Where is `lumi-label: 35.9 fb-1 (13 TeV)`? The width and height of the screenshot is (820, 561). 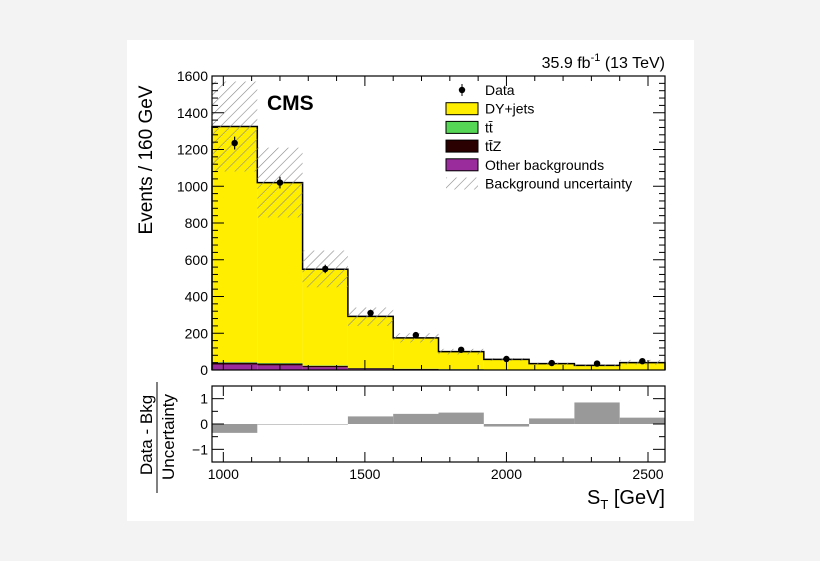 lumi-label: 35.9 fb-1 (13 TeV) is located at coordinates (603, 62).